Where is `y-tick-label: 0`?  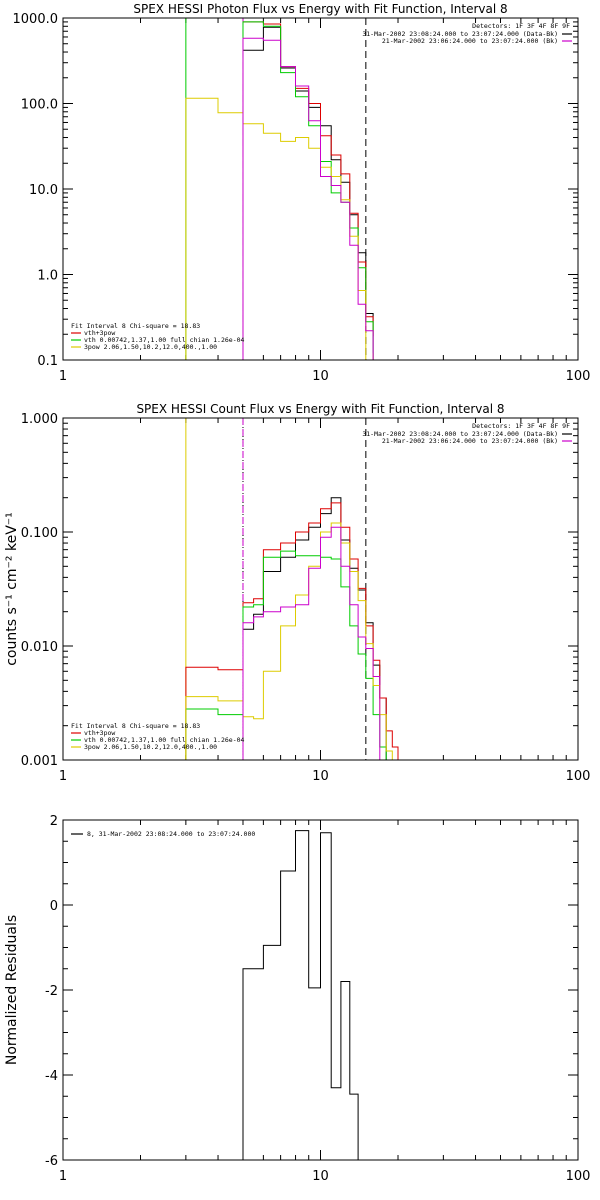 y-tick-label: 0 is located at coordinates (54, 906).